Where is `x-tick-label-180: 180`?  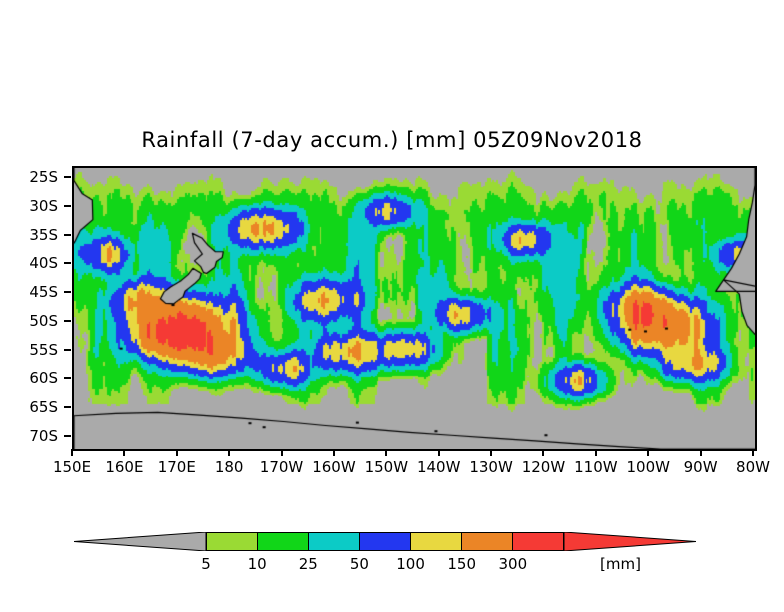
x-tick-label-180: 180 is located at coordinates (229, 467).